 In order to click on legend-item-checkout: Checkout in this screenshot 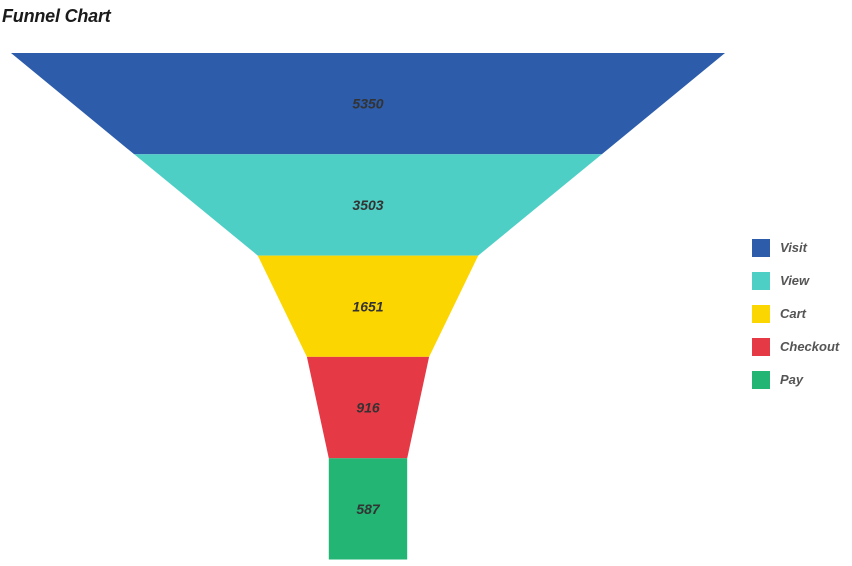, I will do `click(795, 346)`.